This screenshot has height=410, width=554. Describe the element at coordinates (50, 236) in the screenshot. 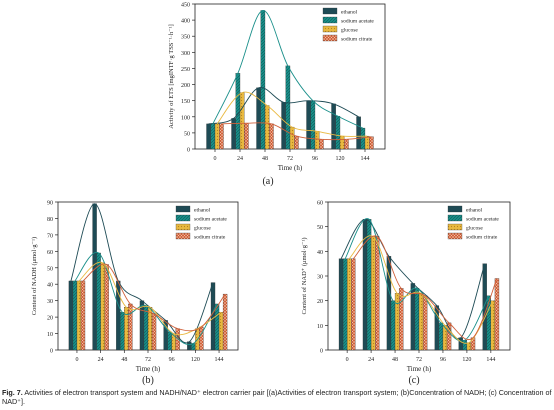

I see `y-tick-label: 70` at that location.